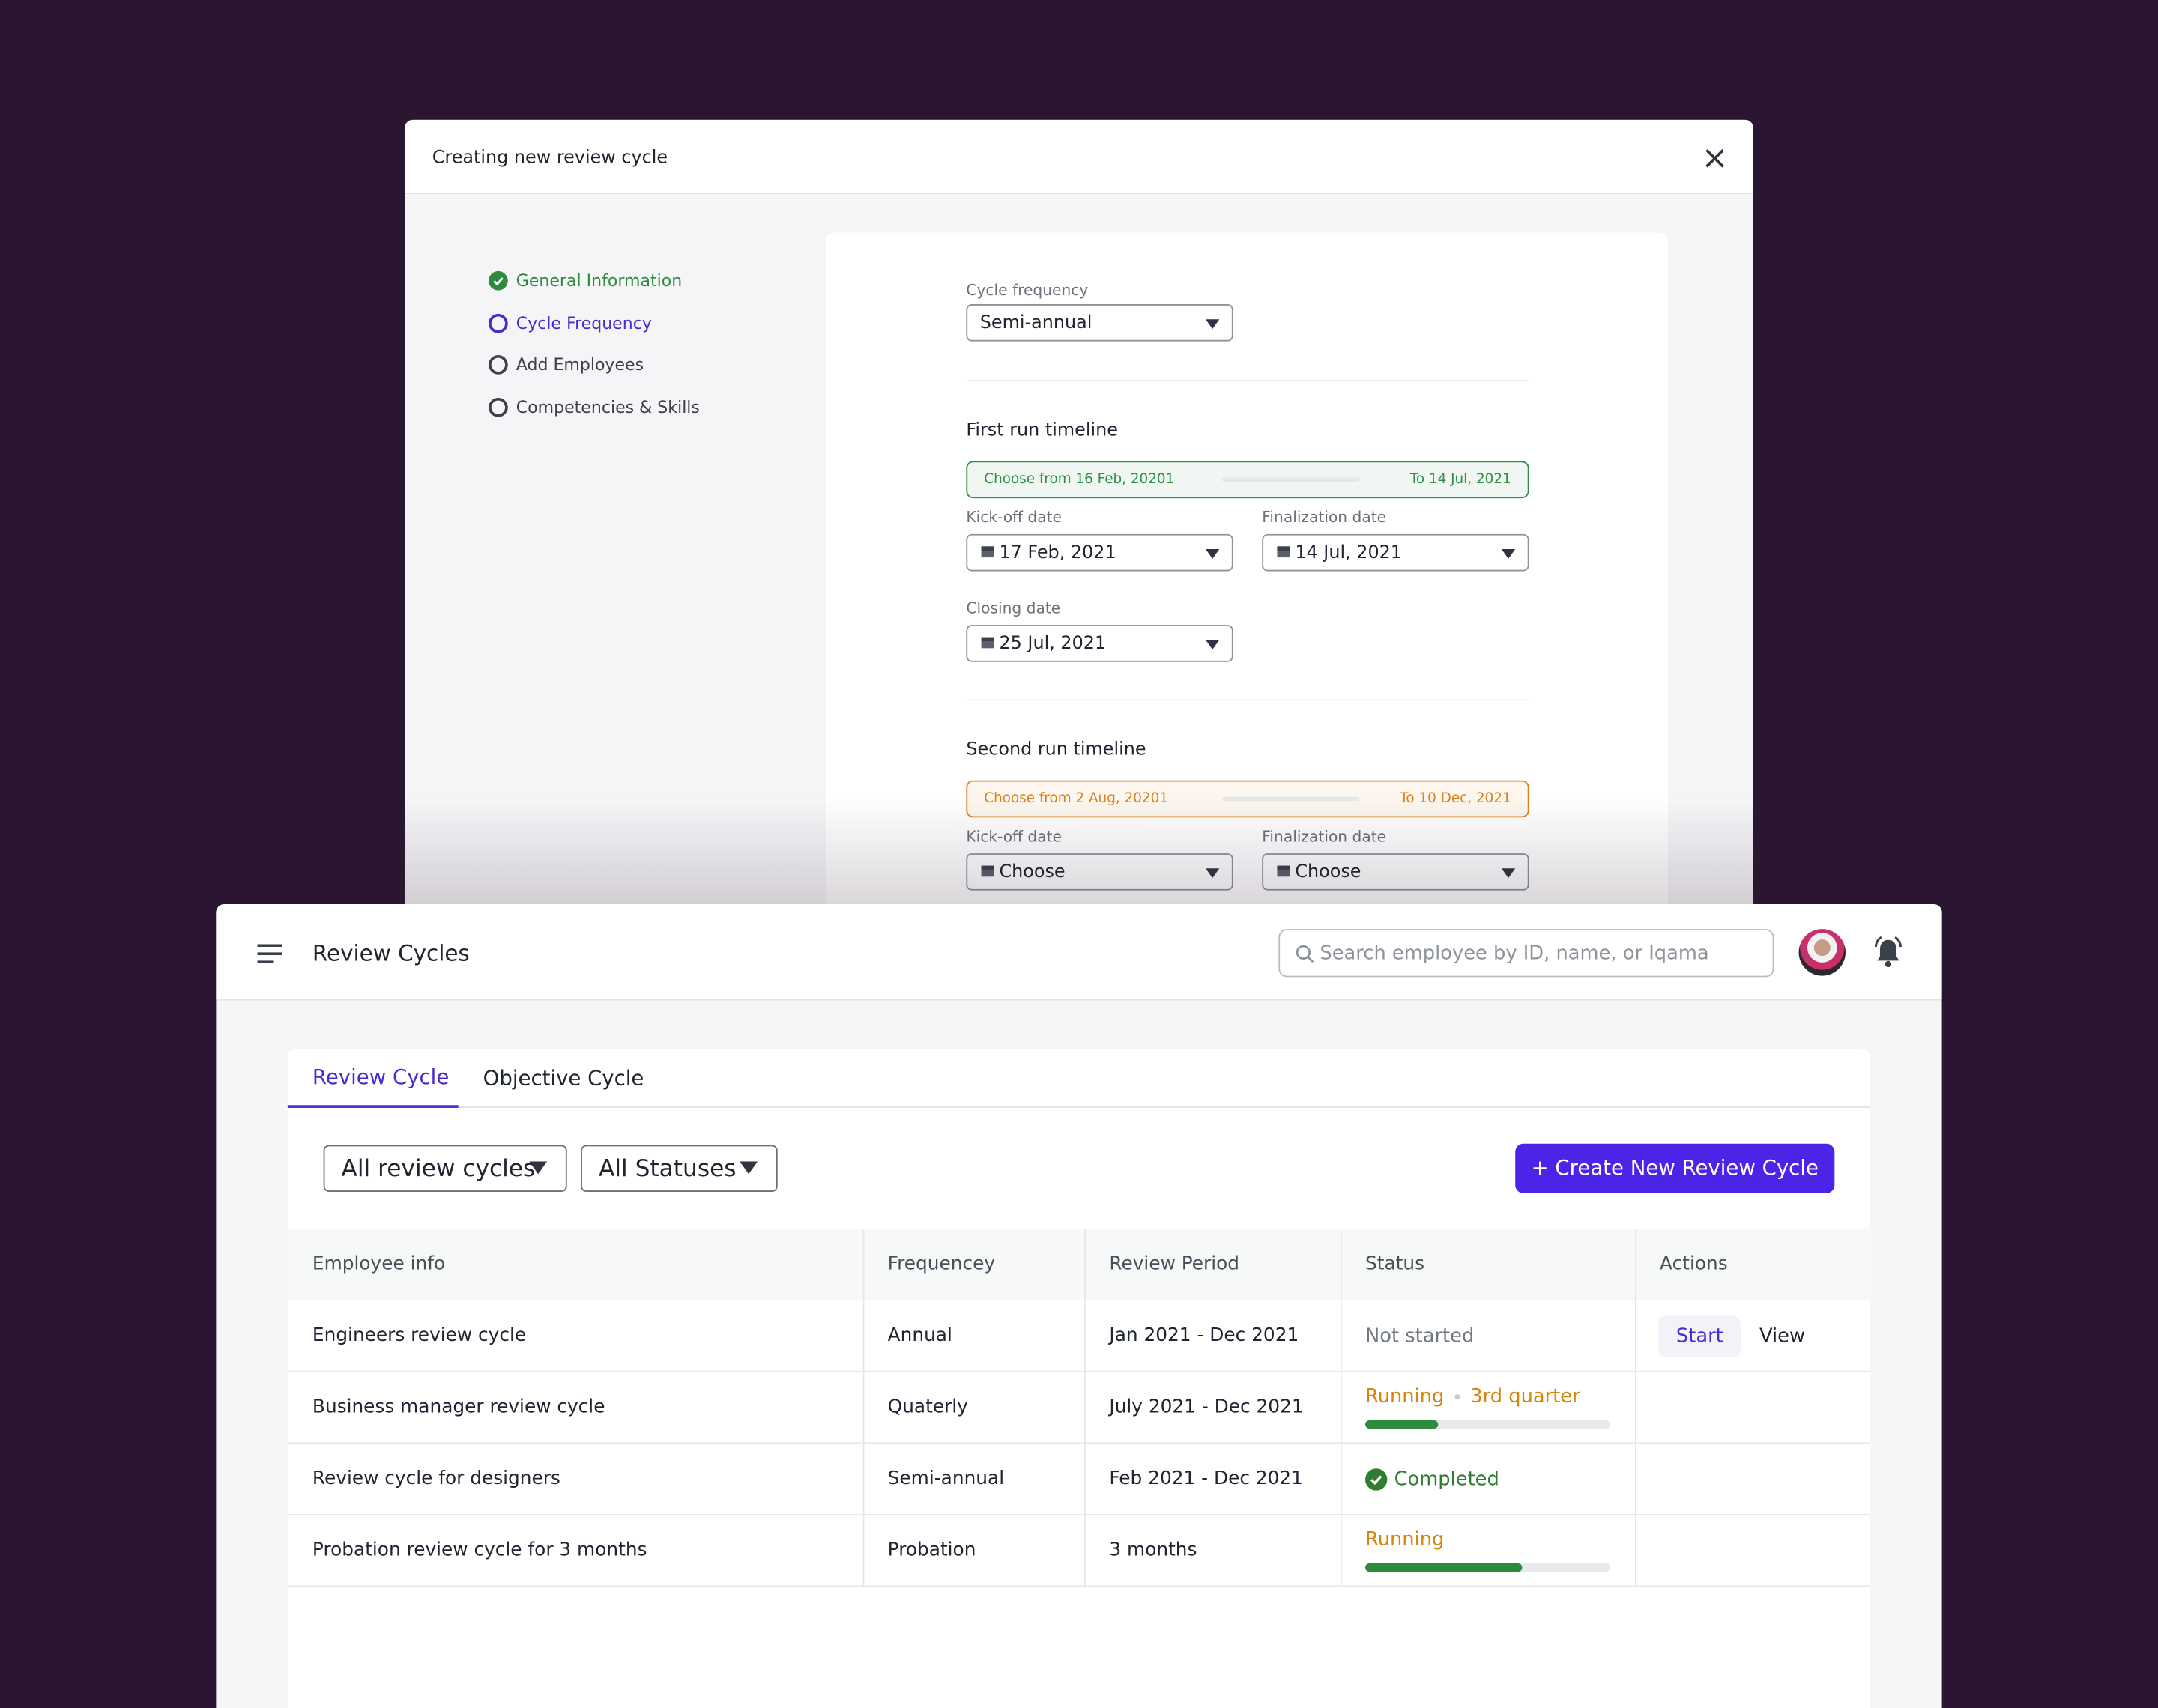 This screenshot has width=2158, height=1708. What do you see at coordinates (1079, 480) in the screenshot?
I see `range-from: Choose from 16 Feb, 20201` at bounding box center [1079, 480].